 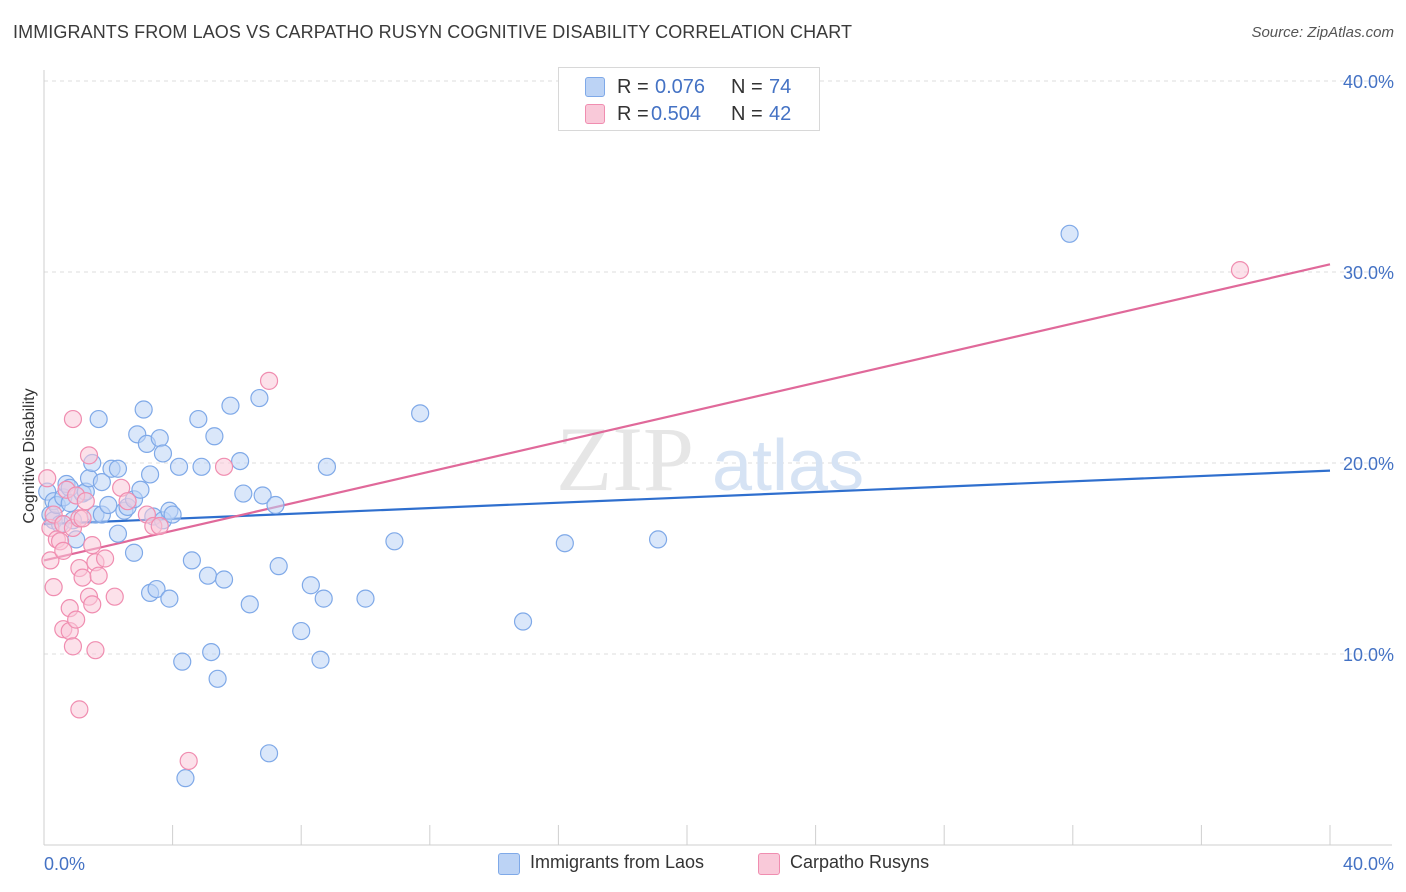 What do you see at coordinates (710, 459) in the screenshot?
I see `watermark: ZIP atlas` at bounding box center [710, 459].